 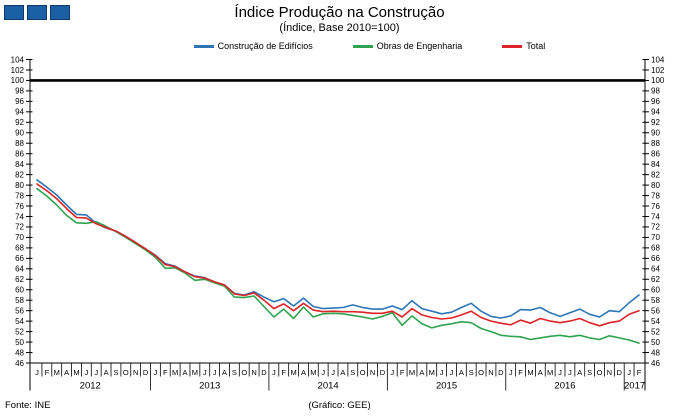 What do you see at coordinates (28, 405) in the screenshot?
I see `source-label: Fonte: INE` at bounding box center [28, 405].